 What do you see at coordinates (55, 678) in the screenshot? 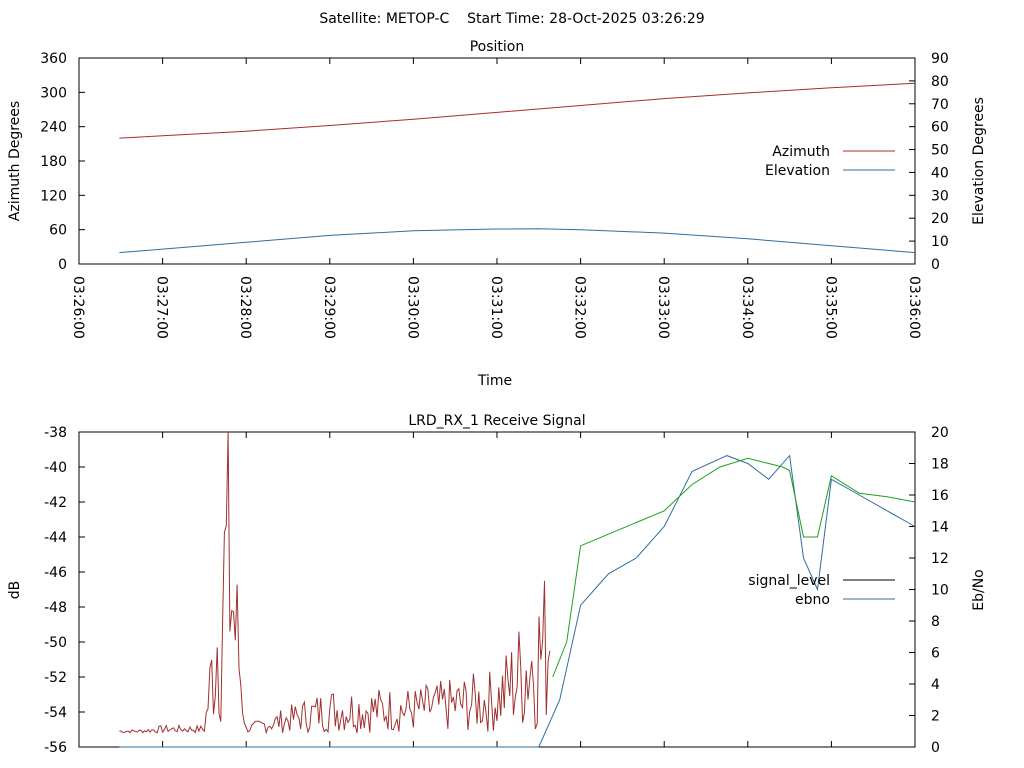
I see `signal-ytick-label: -52` at bounding box center [55, 678].